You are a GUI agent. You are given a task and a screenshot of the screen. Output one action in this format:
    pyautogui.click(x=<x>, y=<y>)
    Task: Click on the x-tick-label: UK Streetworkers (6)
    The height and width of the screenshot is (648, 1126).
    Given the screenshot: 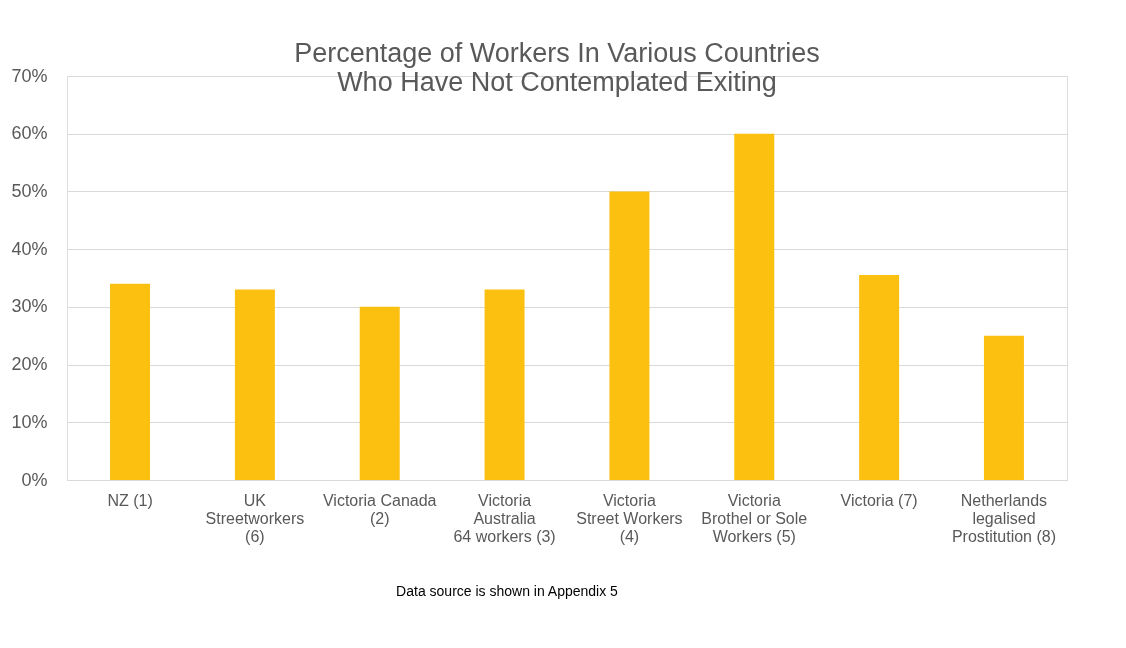 What is the action you would take?
    pyautogui.click(x=255, y=518)
    